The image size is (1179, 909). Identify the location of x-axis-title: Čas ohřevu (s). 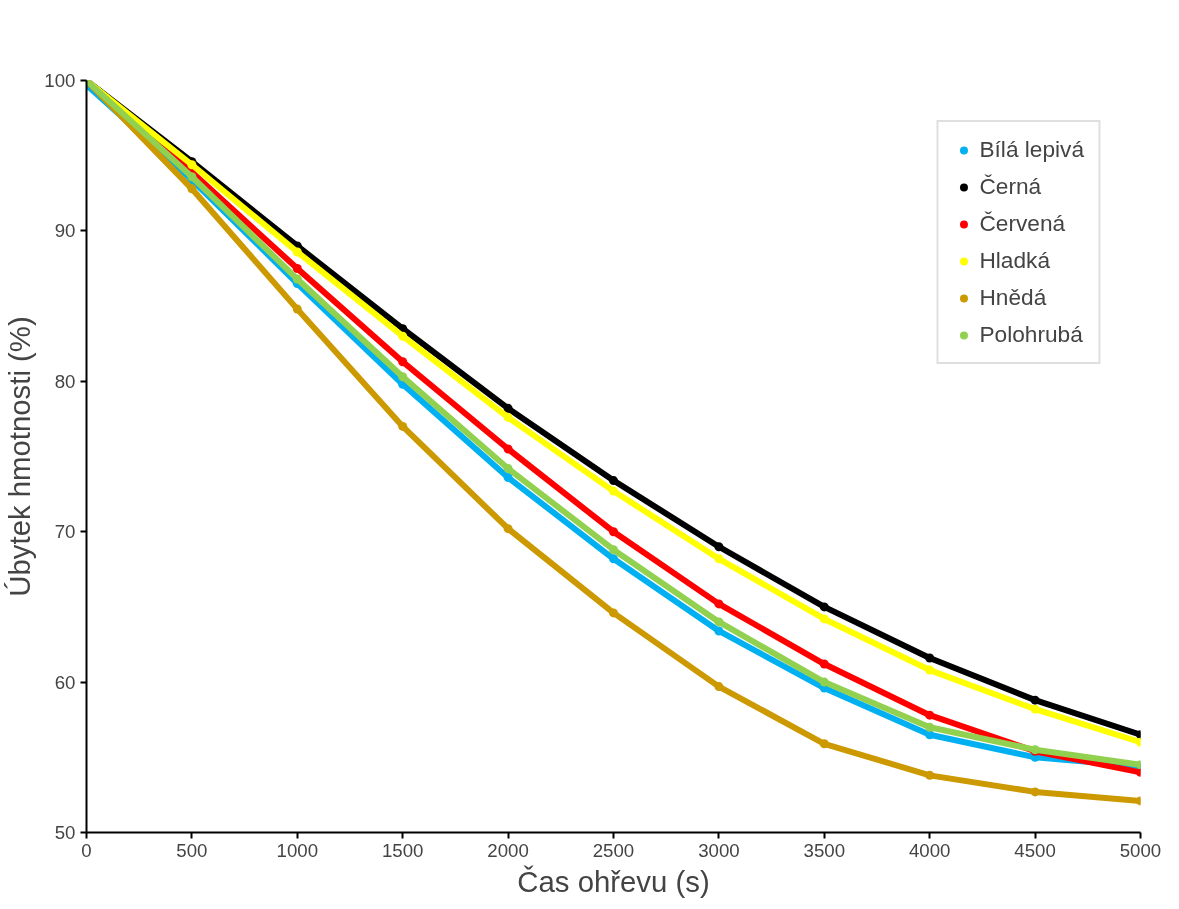
(613, 881).